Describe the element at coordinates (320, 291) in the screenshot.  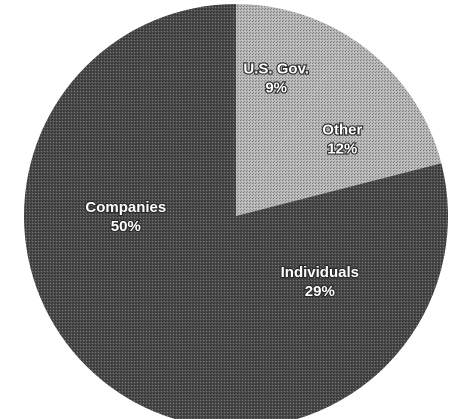
I see `pie-label-value: 29%` at that location.